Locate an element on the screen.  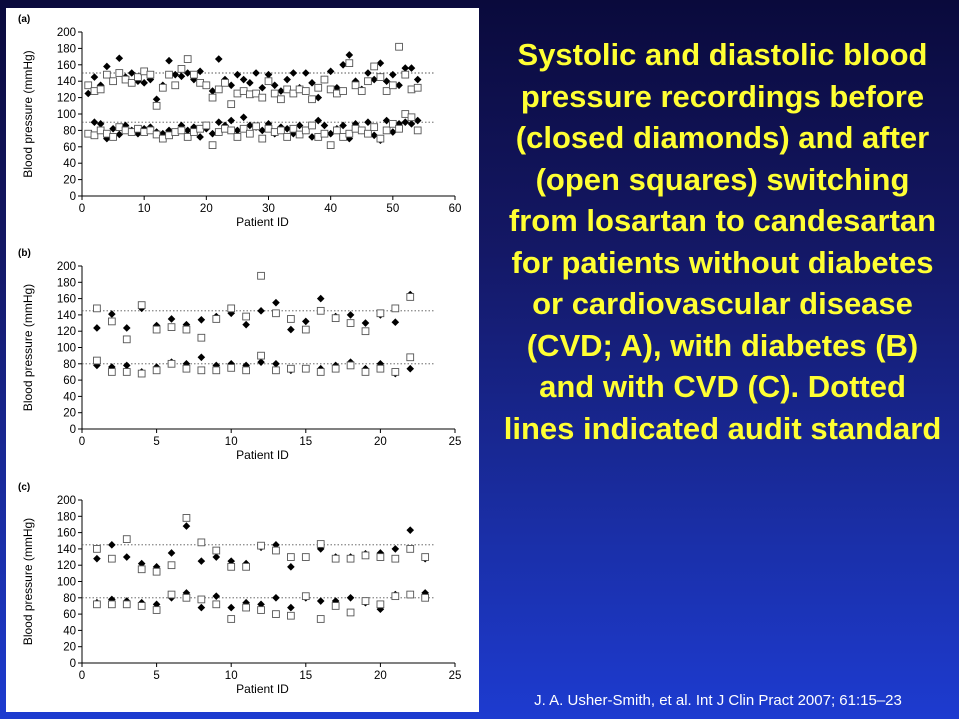
x-tick-label: 60 is located at coordinates (455, 209).